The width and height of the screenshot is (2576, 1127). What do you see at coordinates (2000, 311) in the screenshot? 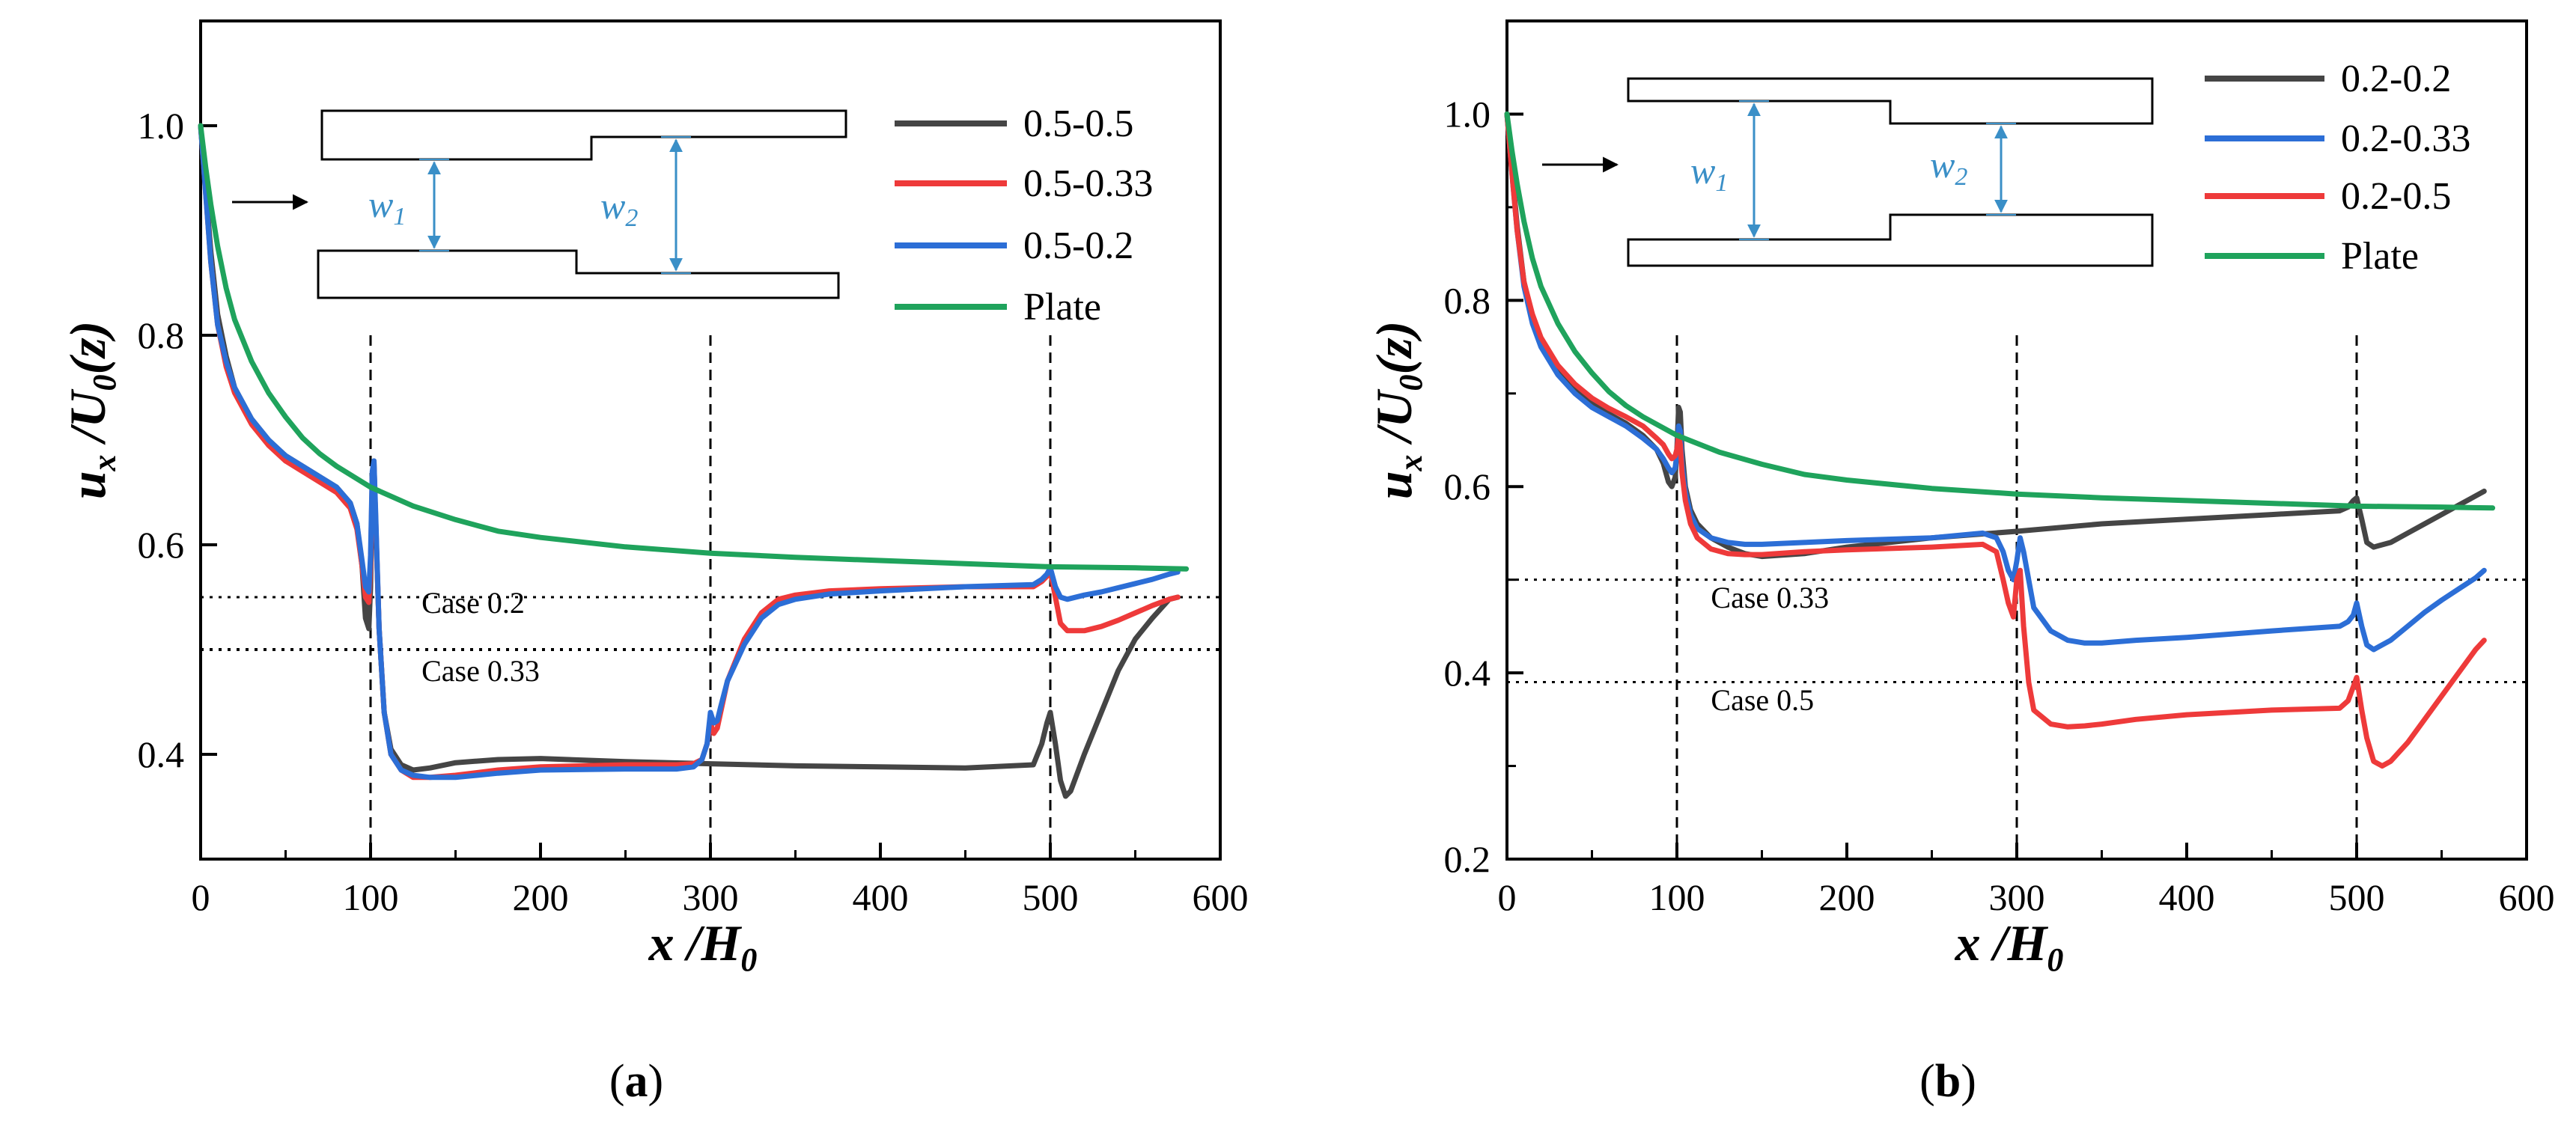
I see `series-line-Plate` at bounding box center [2000, 311].